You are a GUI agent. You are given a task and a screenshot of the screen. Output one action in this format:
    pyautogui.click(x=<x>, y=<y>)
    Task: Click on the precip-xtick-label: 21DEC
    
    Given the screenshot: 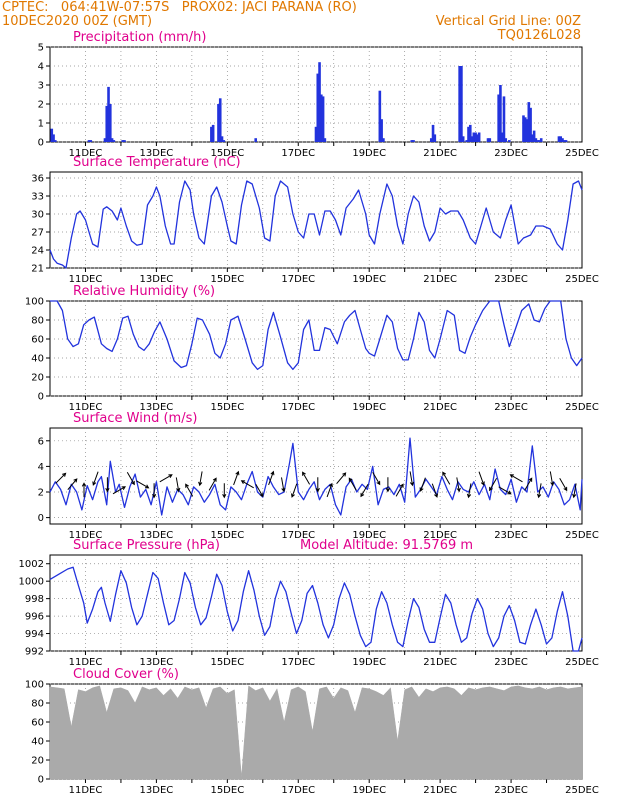 What is the action you would take?
    pyautogui.click(x=440, y=153)
    